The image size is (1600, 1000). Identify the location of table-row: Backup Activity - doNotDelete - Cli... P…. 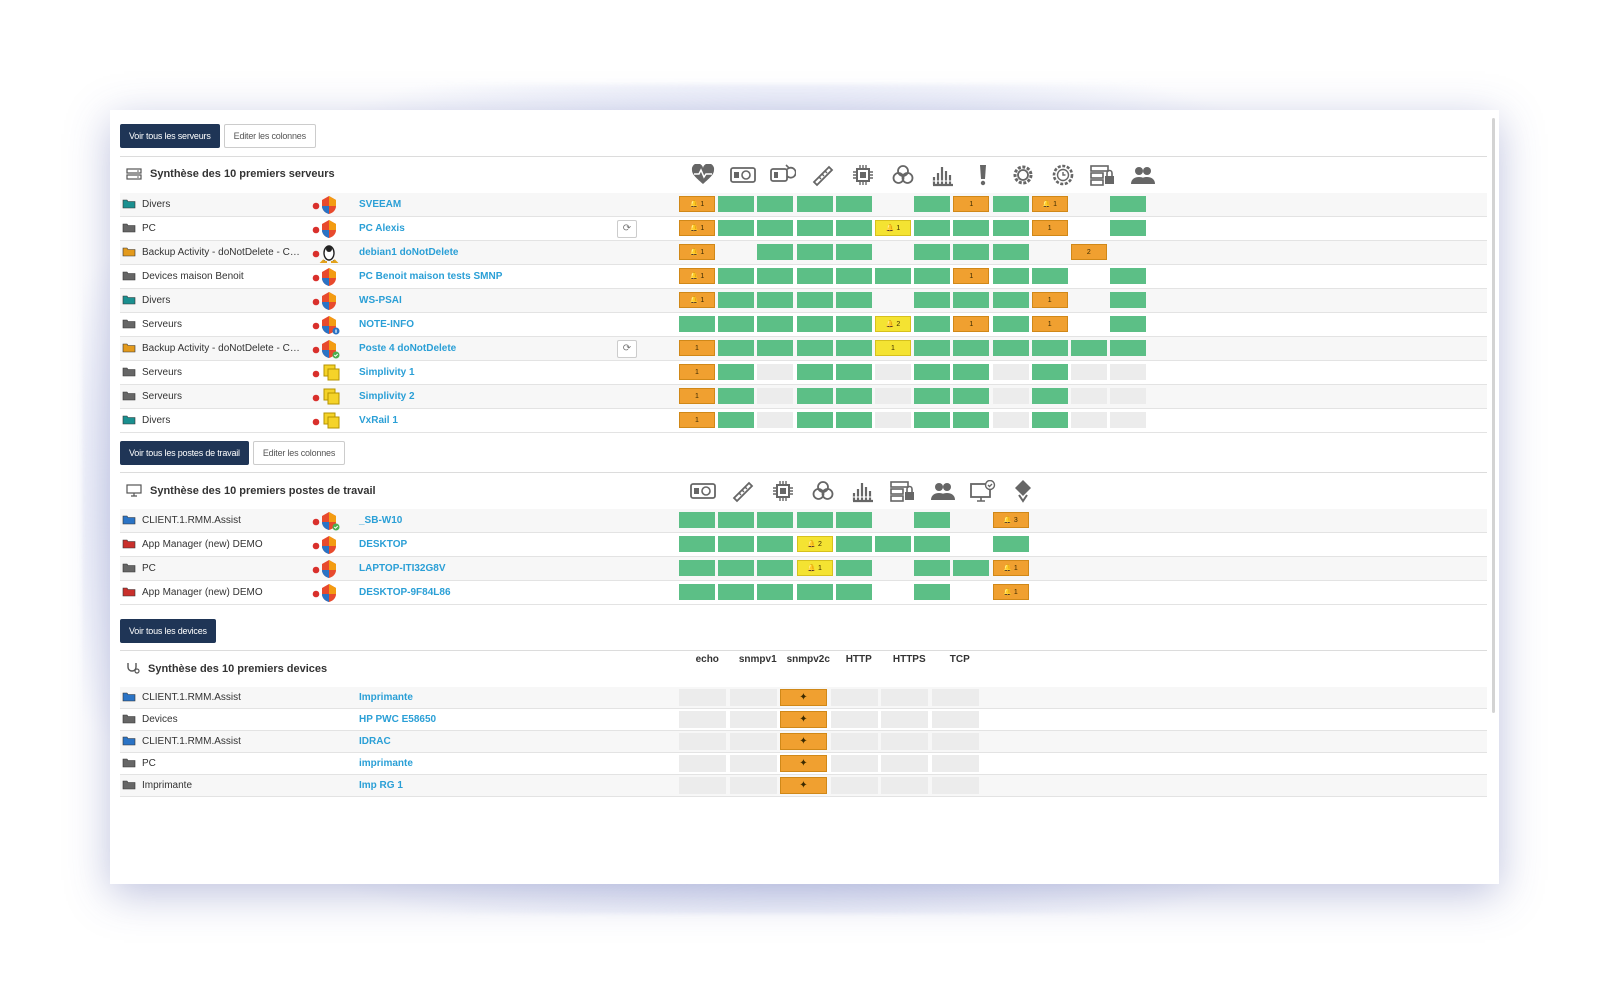
(803, 349).